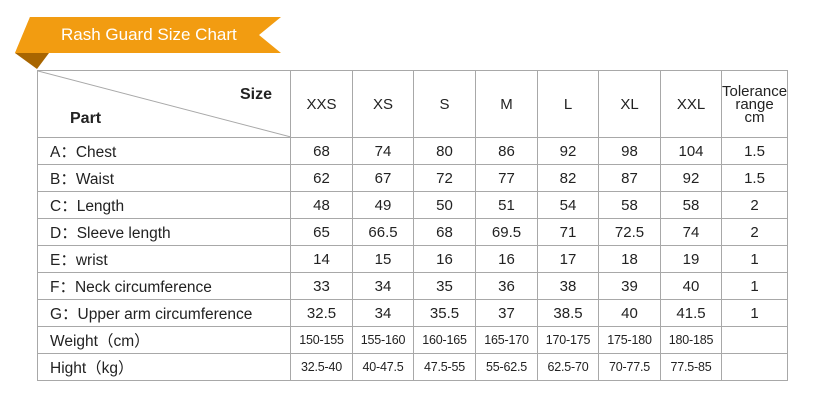 This screenshot has width=817, height=400. I want to click on value-cell: 55-62.5, so click(506, 367).